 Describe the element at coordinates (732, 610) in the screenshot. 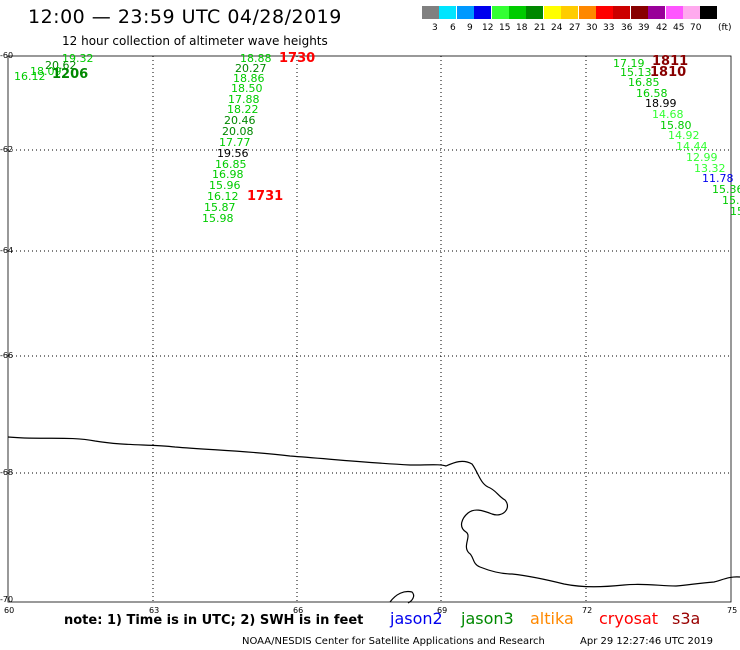

I see `longitude-tick-label: 75` at that location.